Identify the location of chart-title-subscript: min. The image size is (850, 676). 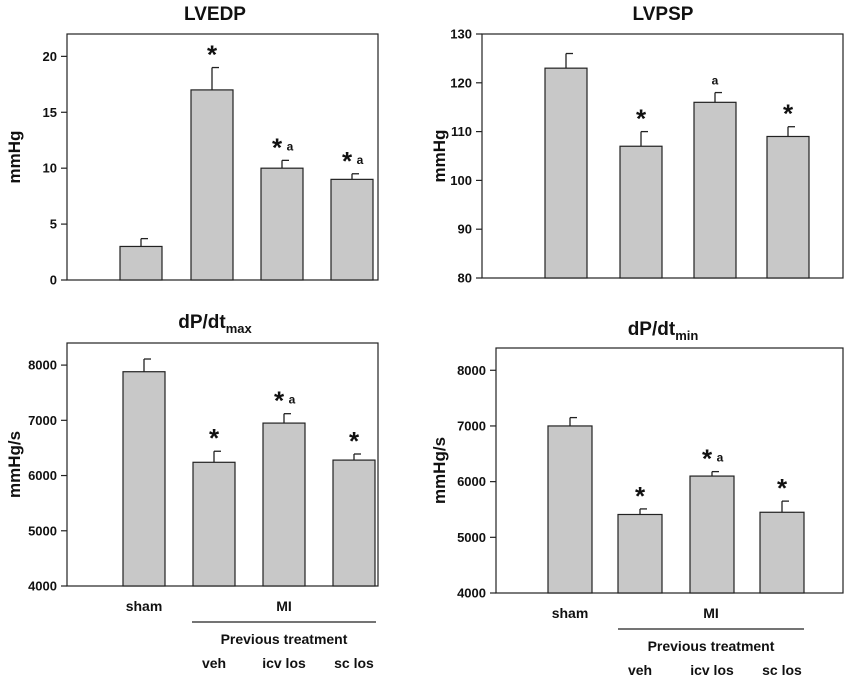
(686, 335).